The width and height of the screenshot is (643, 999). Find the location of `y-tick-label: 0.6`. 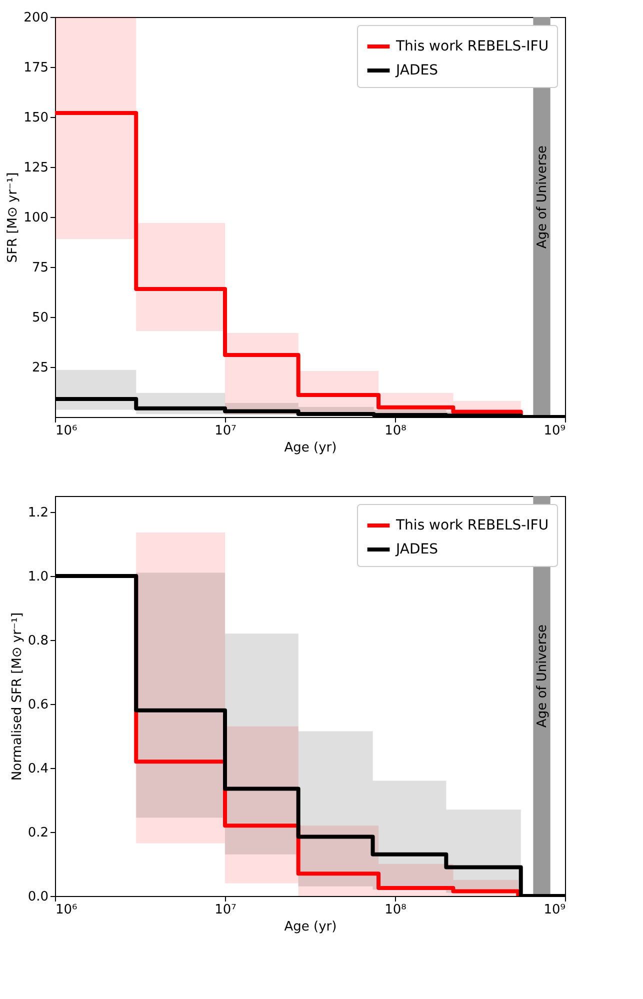

y-tick-label: 0.6 is located at coordinates (38, 705).